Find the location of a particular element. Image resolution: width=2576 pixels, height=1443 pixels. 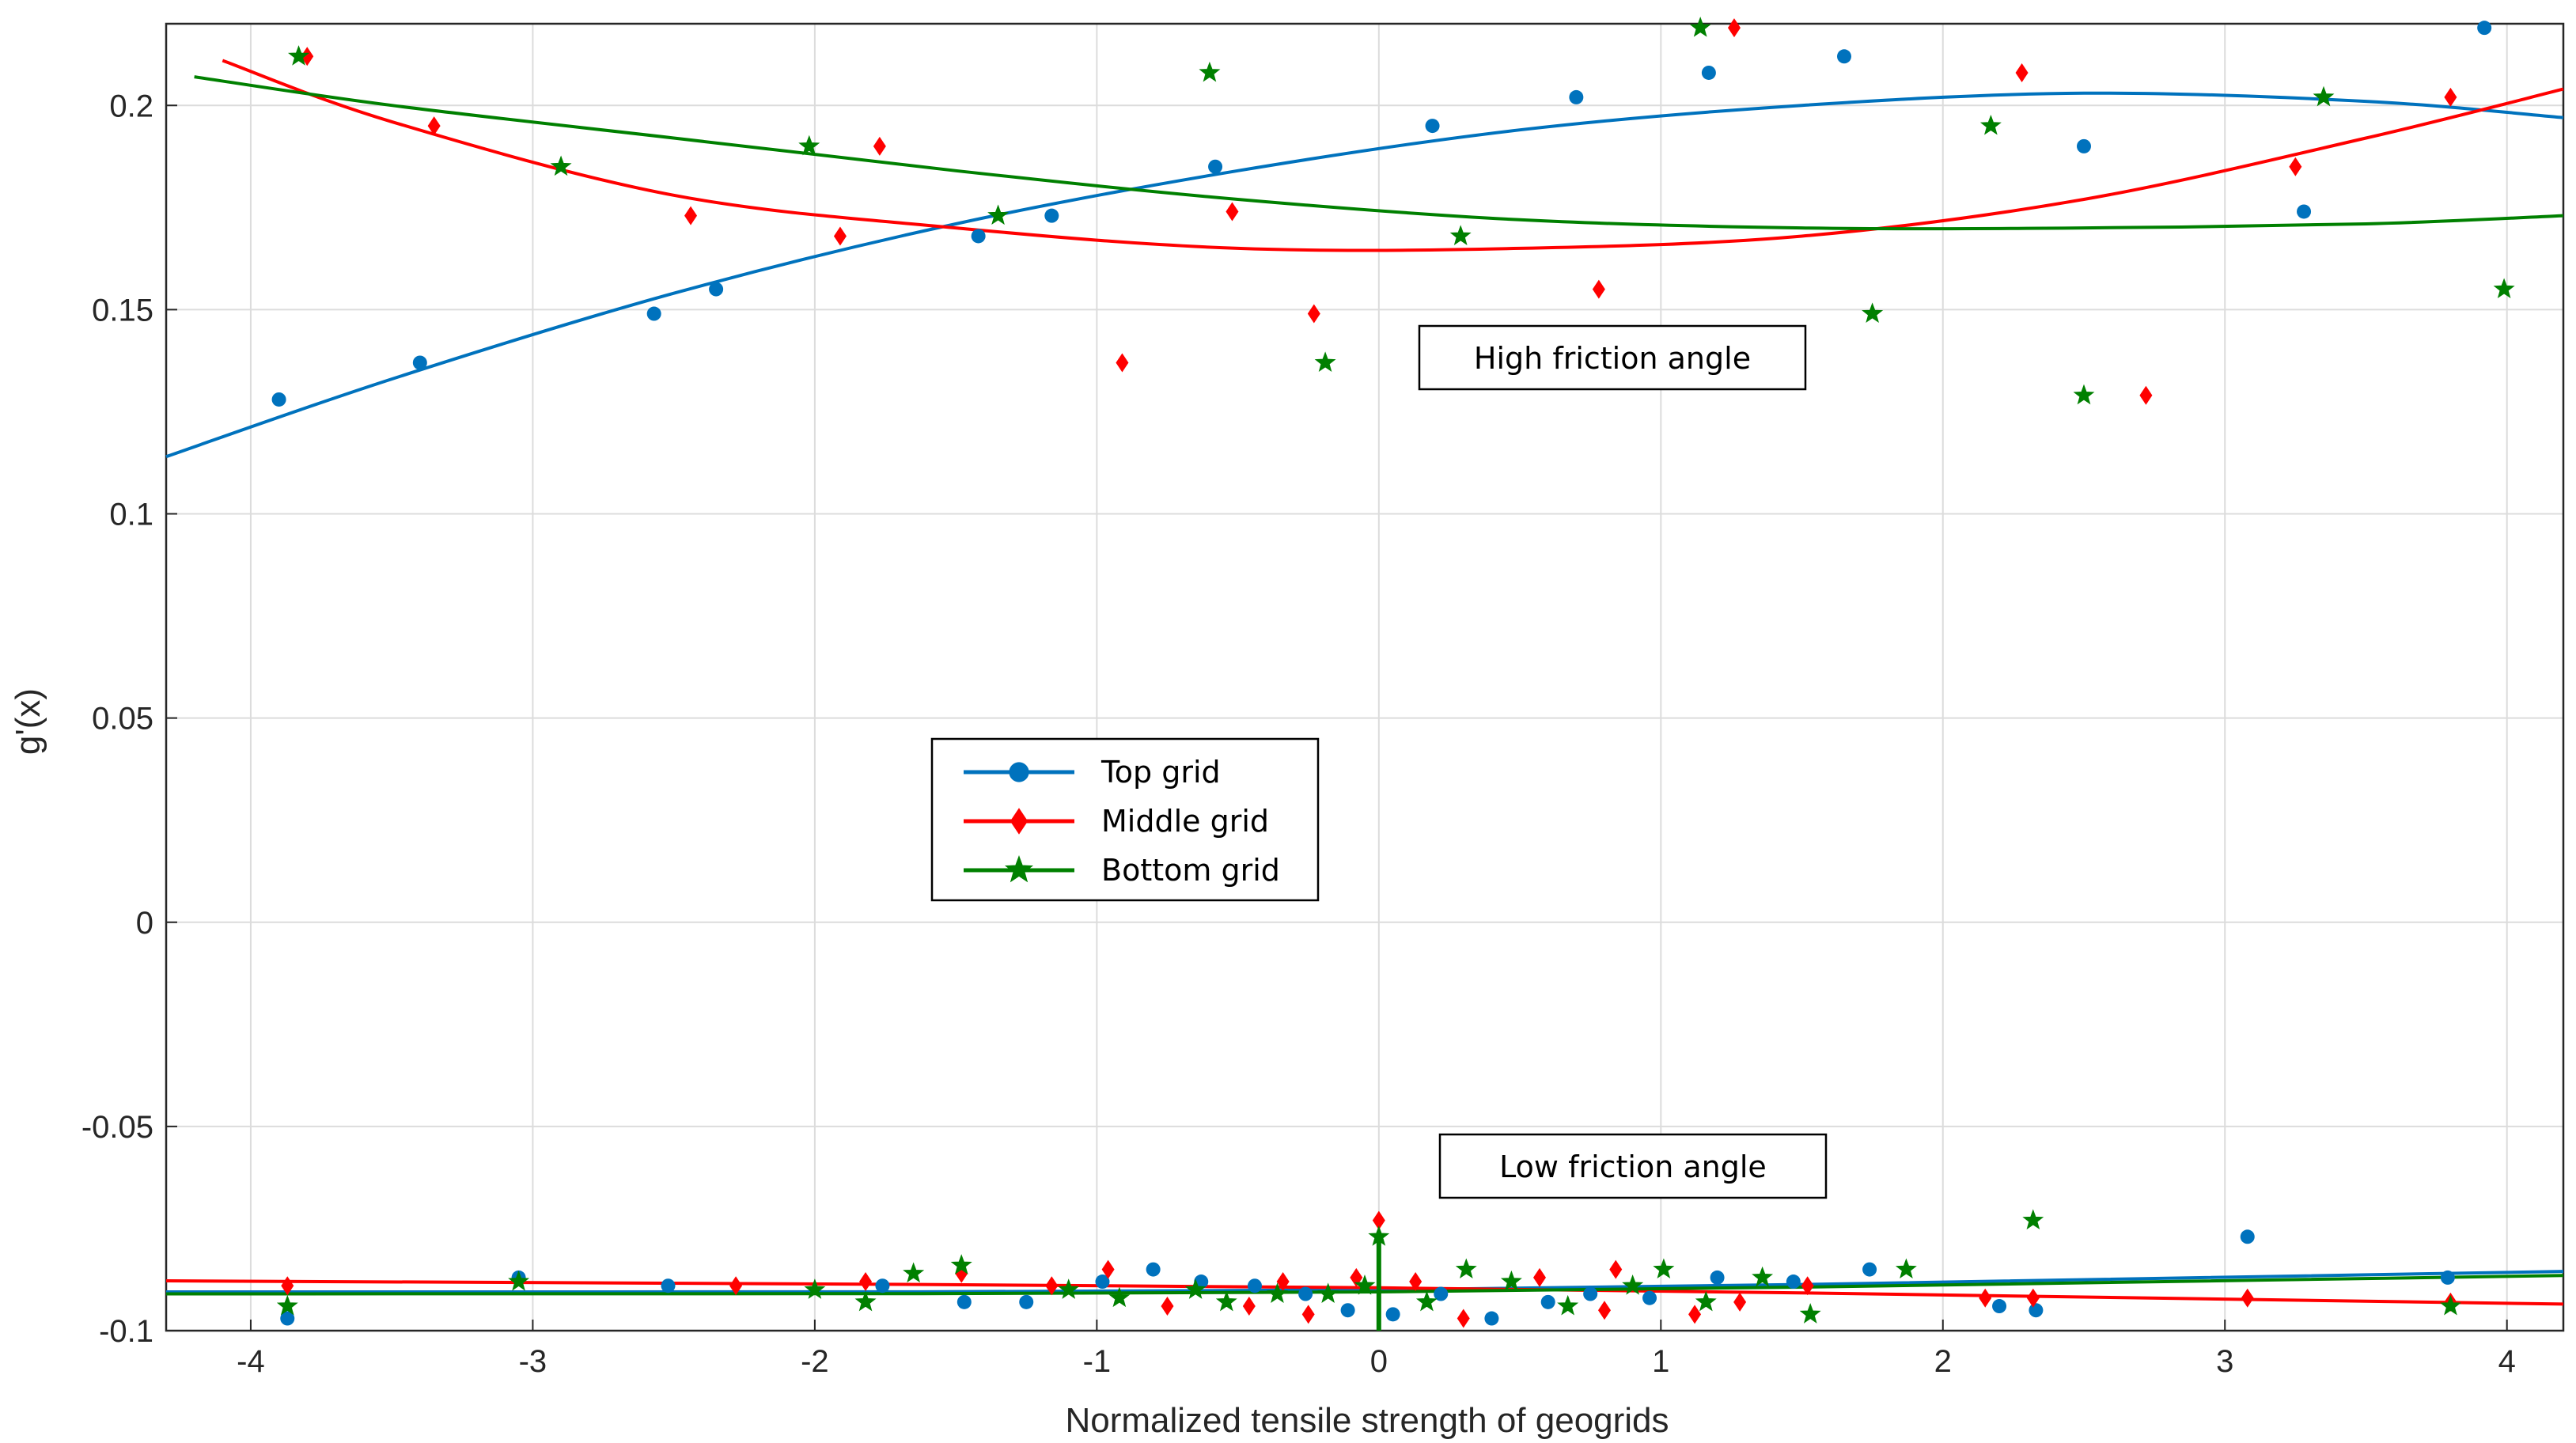

y-tick-label: -0.1 is located at coordinates (126, 1331).